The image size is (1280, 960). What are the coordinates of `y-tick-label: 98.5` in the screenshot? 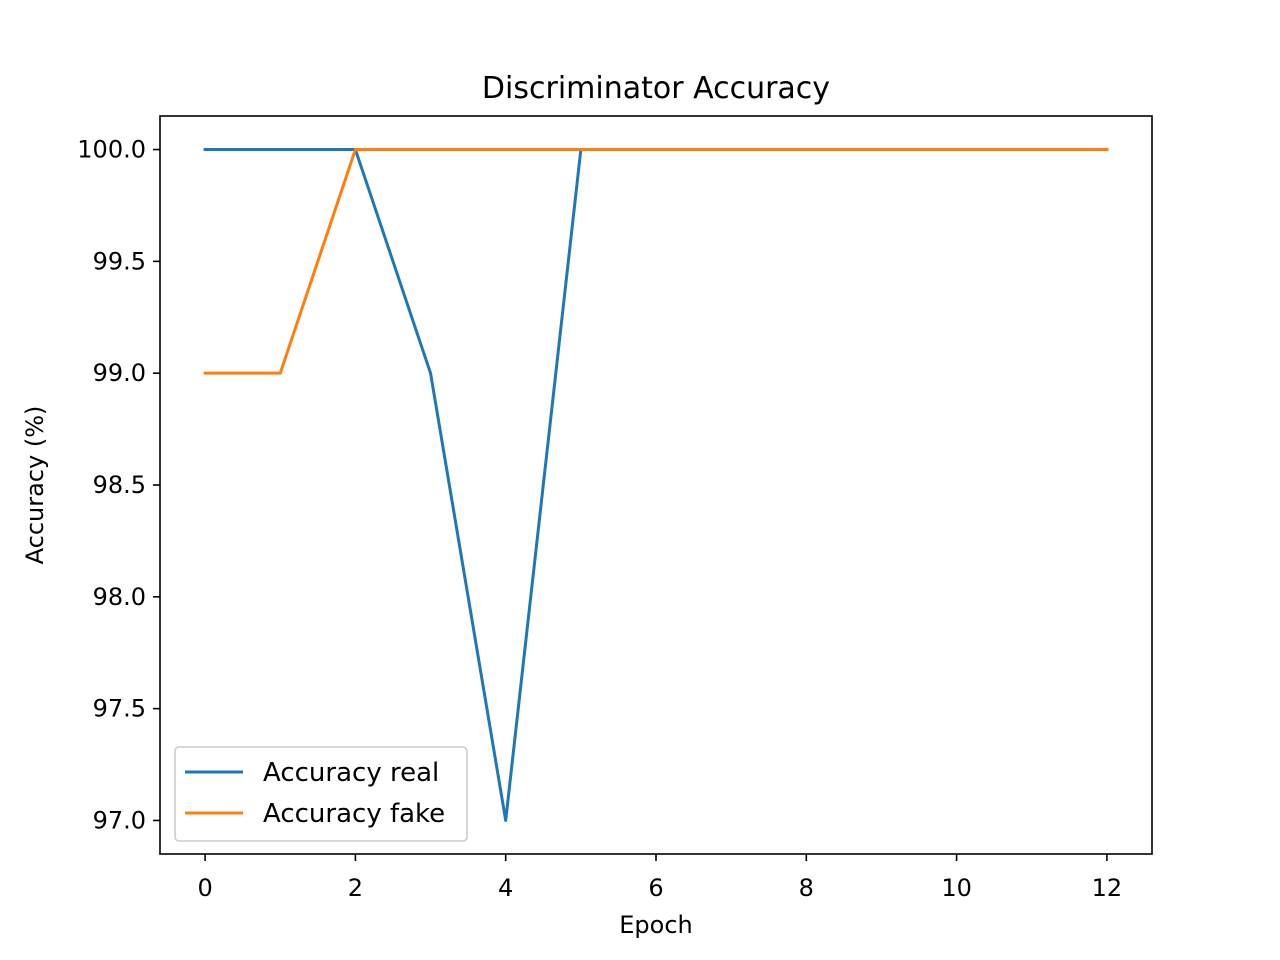 It's located at (119, 485).